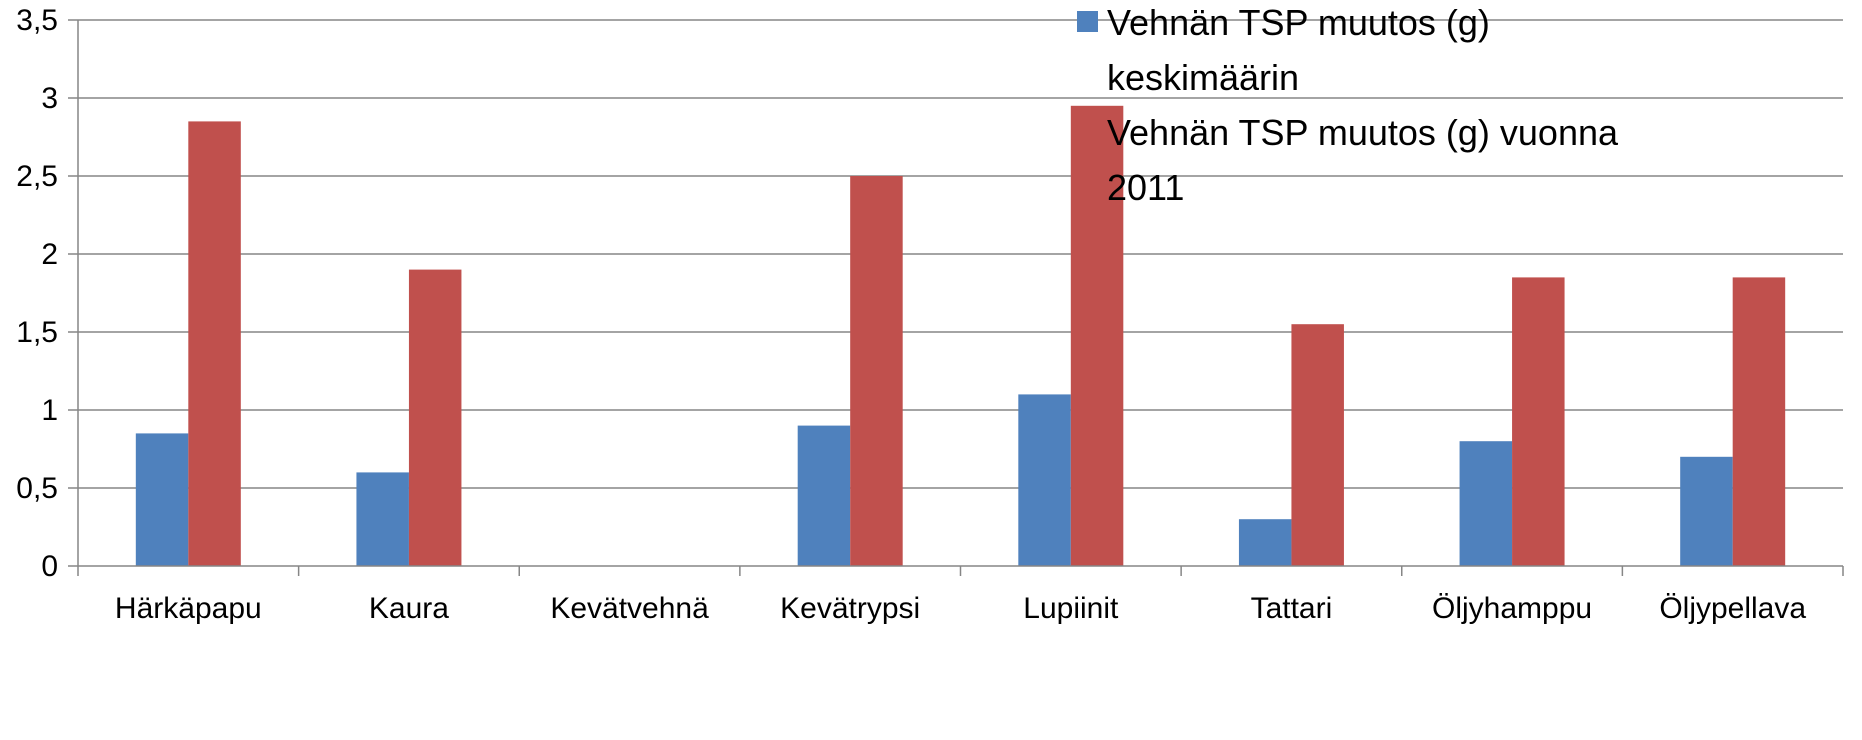 This screenshot has height=740, width=1862. Describe the element at coordinates (1732, 608) in the screenshot. I see `x-category-label: Öljypellava` at that location.